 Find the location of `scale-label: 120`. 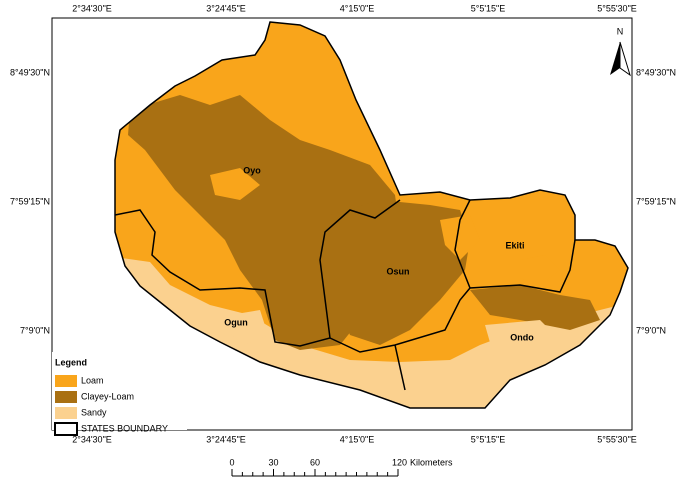

scale-label: 120 is located at coordinates (399, 462).